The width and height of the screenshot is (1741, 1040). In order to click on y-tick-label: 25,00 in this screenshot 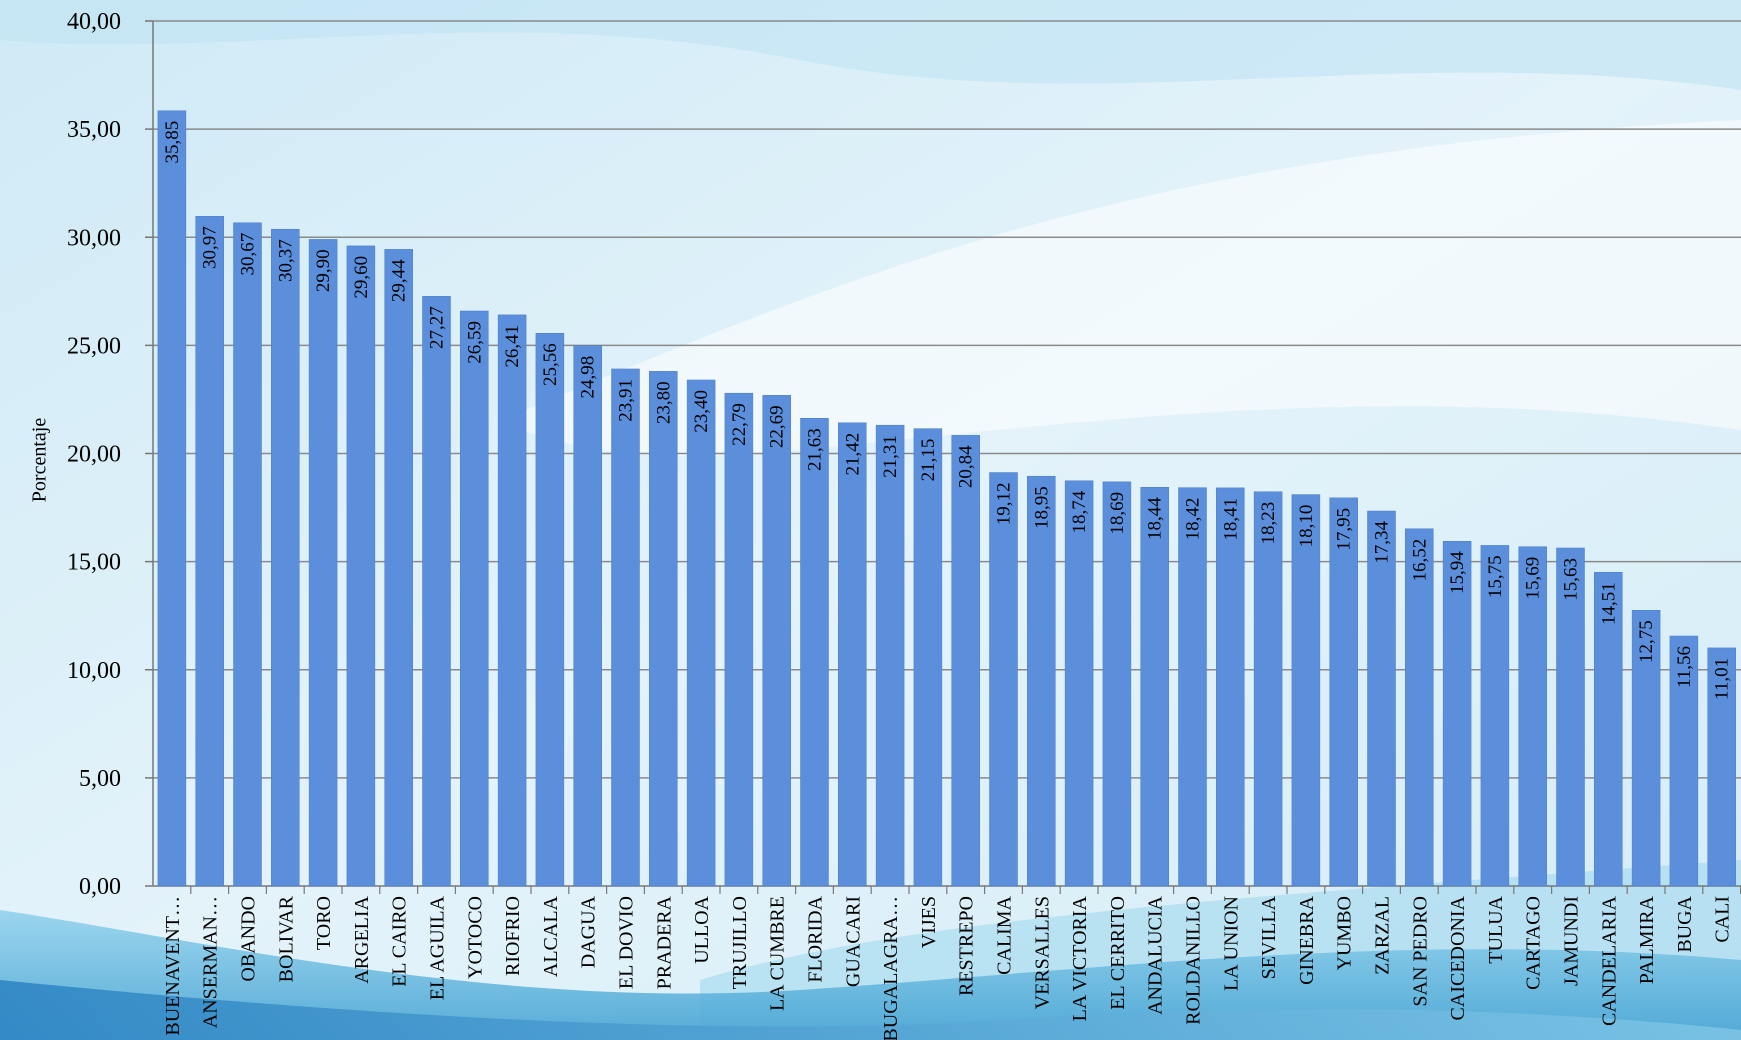, I will do `click(94, 346)`.